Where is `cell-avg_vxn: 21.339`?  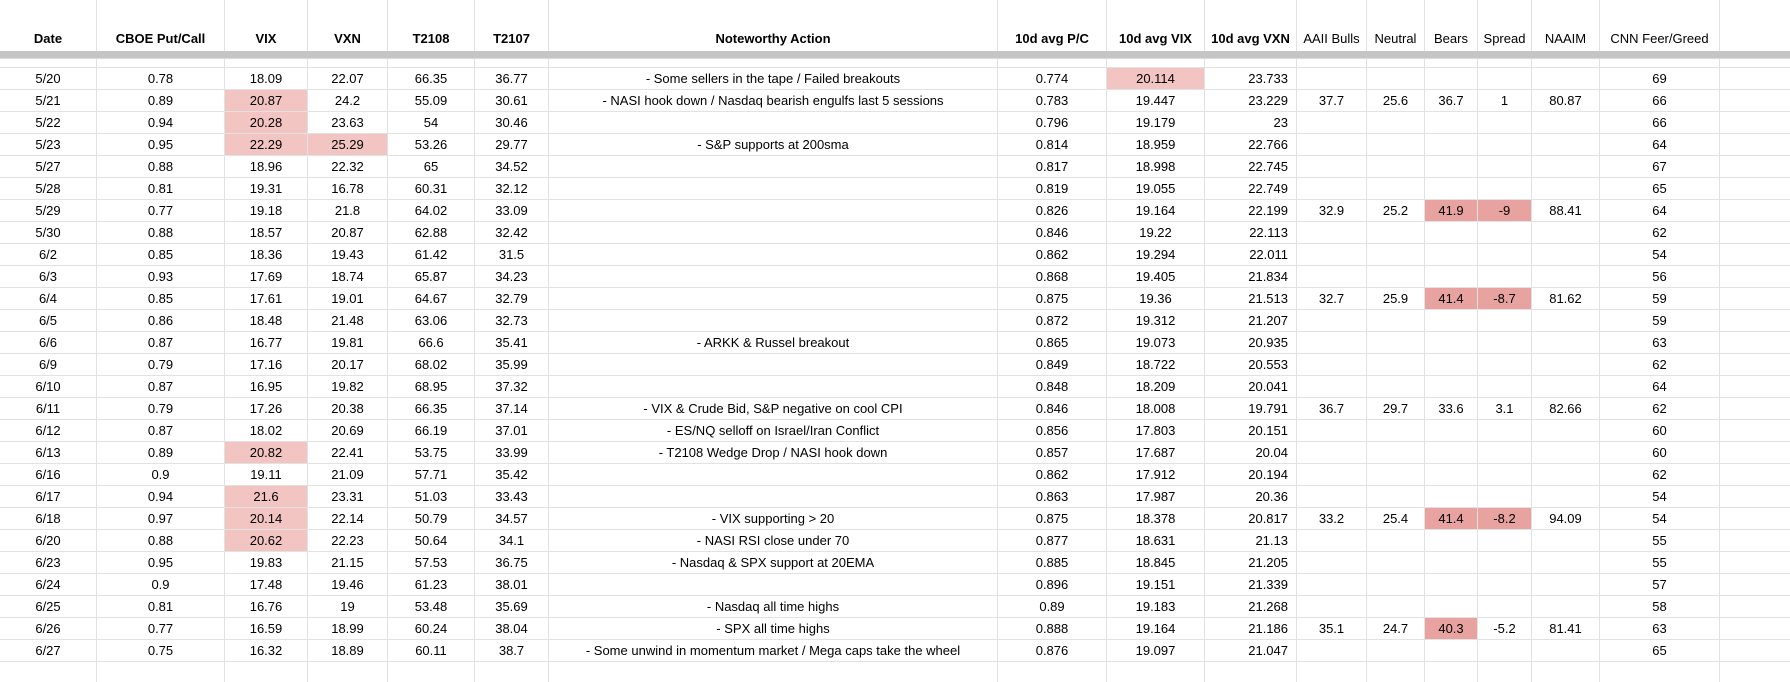 cell-avg_vxn: 21.339 is located at coordinates (1251, 585).